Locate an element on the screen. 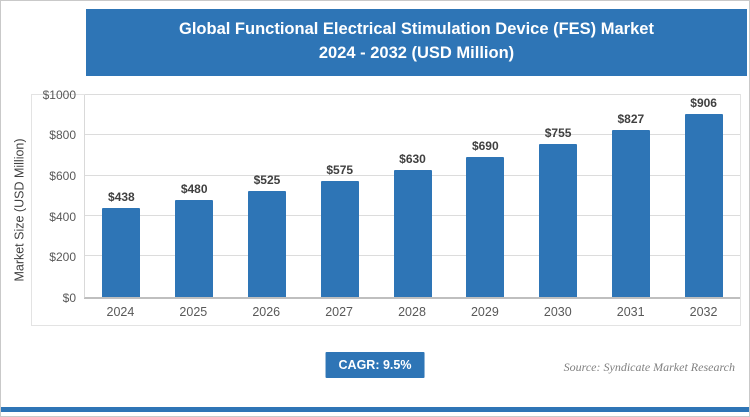  y-tick-label: $0 is located at coordinates (69, 297).